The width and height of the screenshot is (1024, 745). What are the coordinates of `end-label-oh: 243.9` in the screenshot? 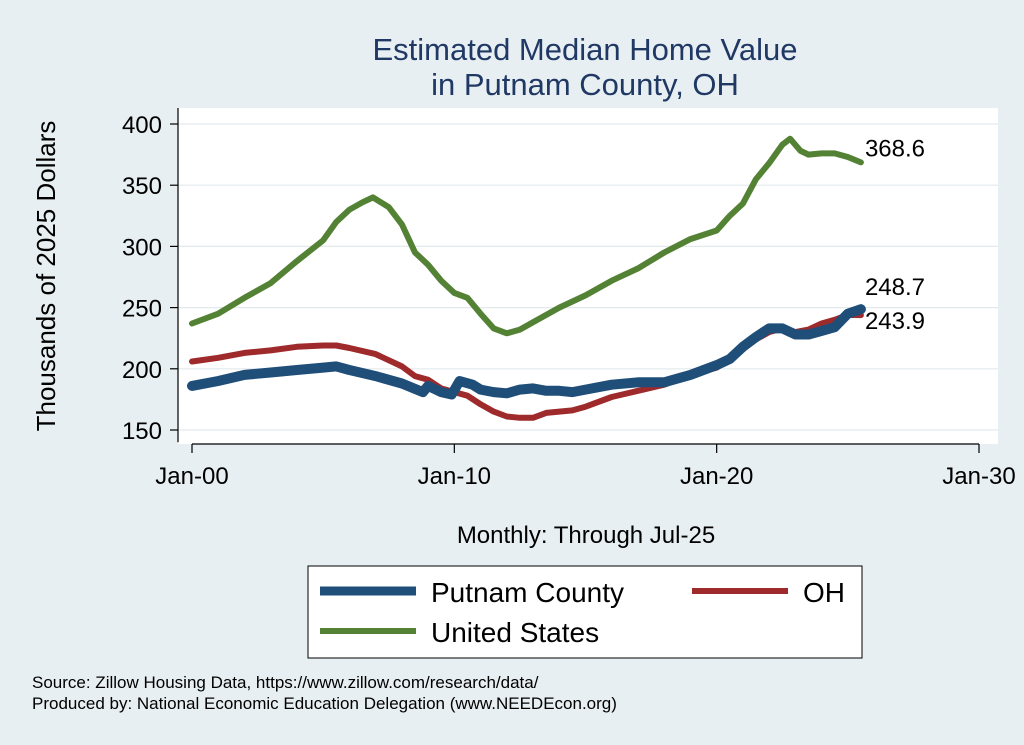 It's located at (895, 321).